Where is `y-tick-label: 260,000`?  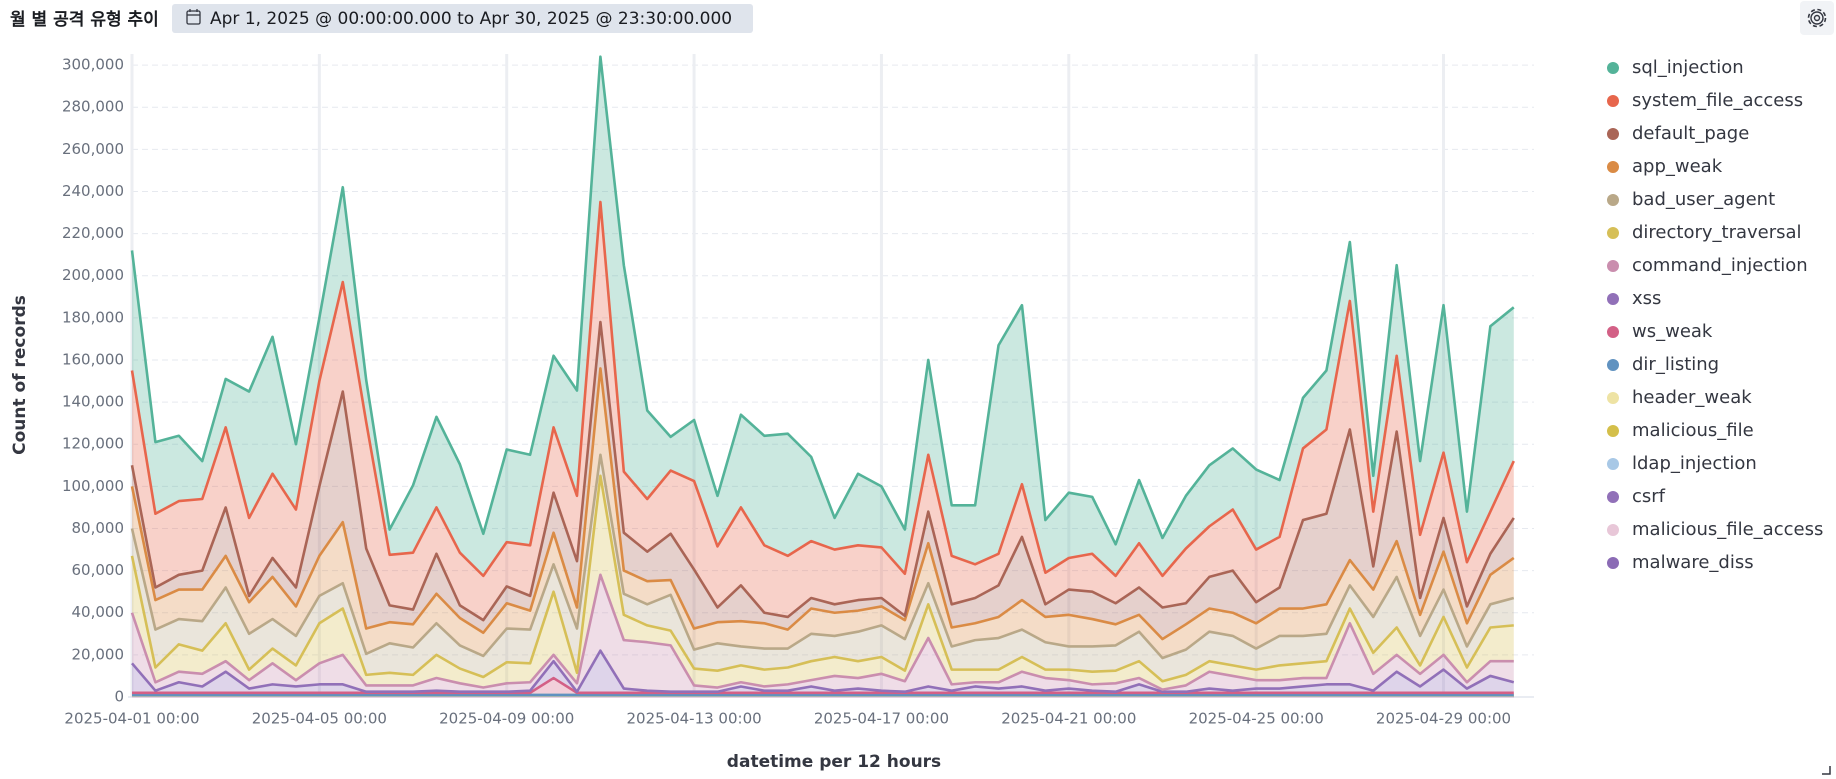 y-tick-label: 260,000 is located at coordinates (93, 149).